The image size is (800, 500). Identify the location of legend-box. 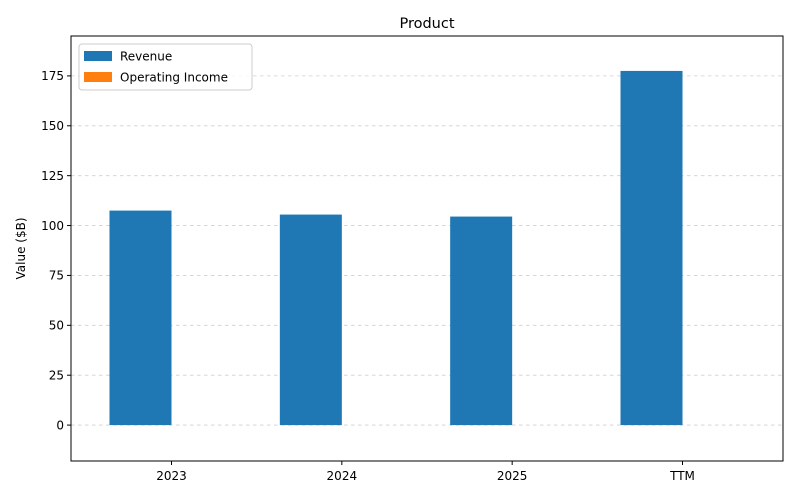
(165, 67).